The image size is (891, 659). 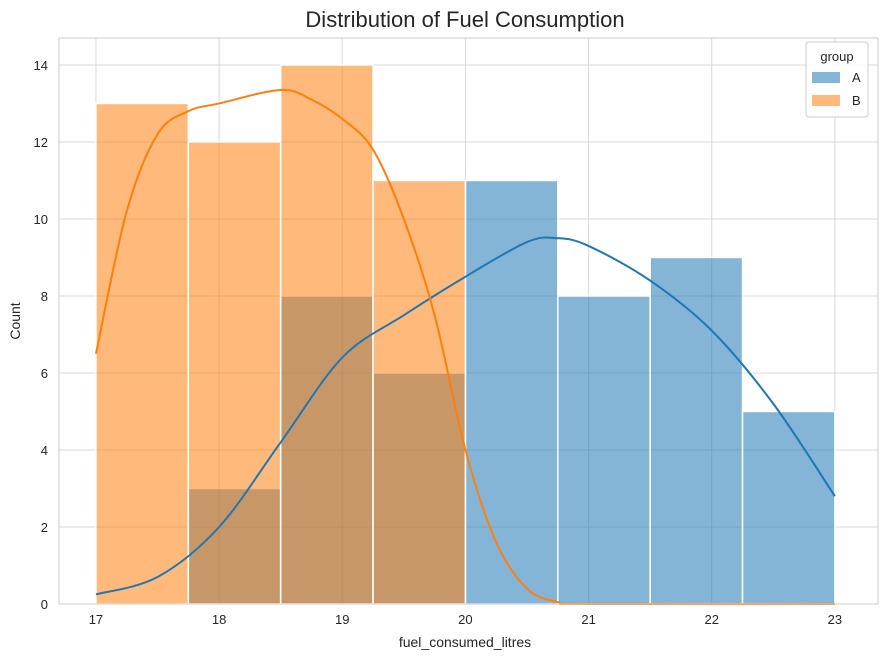 I want to click on legend-swatch-b, so click(x=826, y=100).